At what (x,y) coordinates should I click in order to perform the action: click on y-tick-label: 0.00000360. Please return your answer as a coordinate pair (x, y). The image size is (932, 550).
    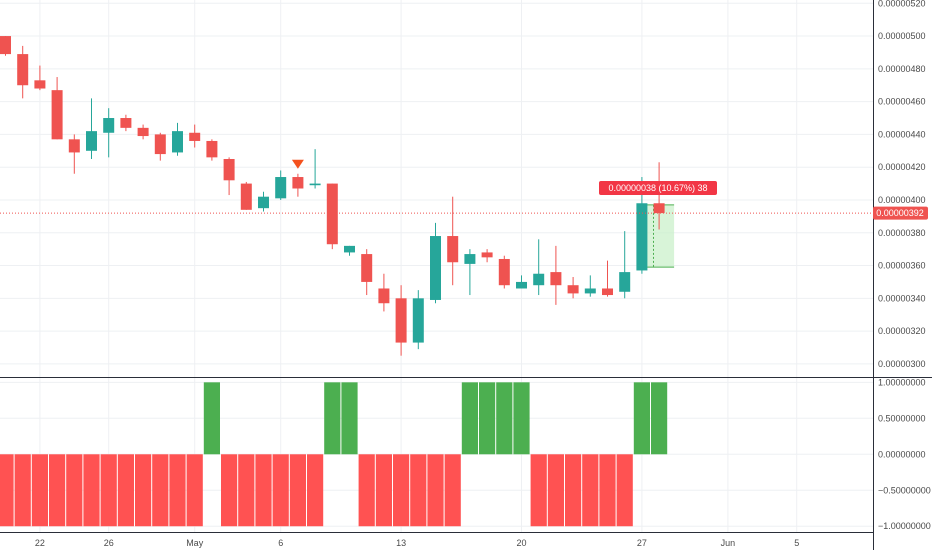
    Looking at the image, I should click on (902, 266).